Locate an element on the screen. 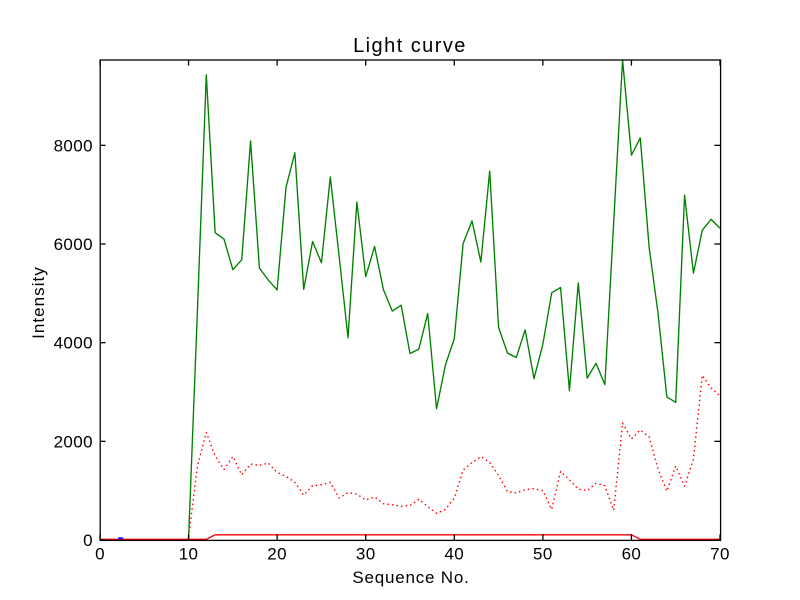  svg-text: 4000 is located at coordinates (73, 343).